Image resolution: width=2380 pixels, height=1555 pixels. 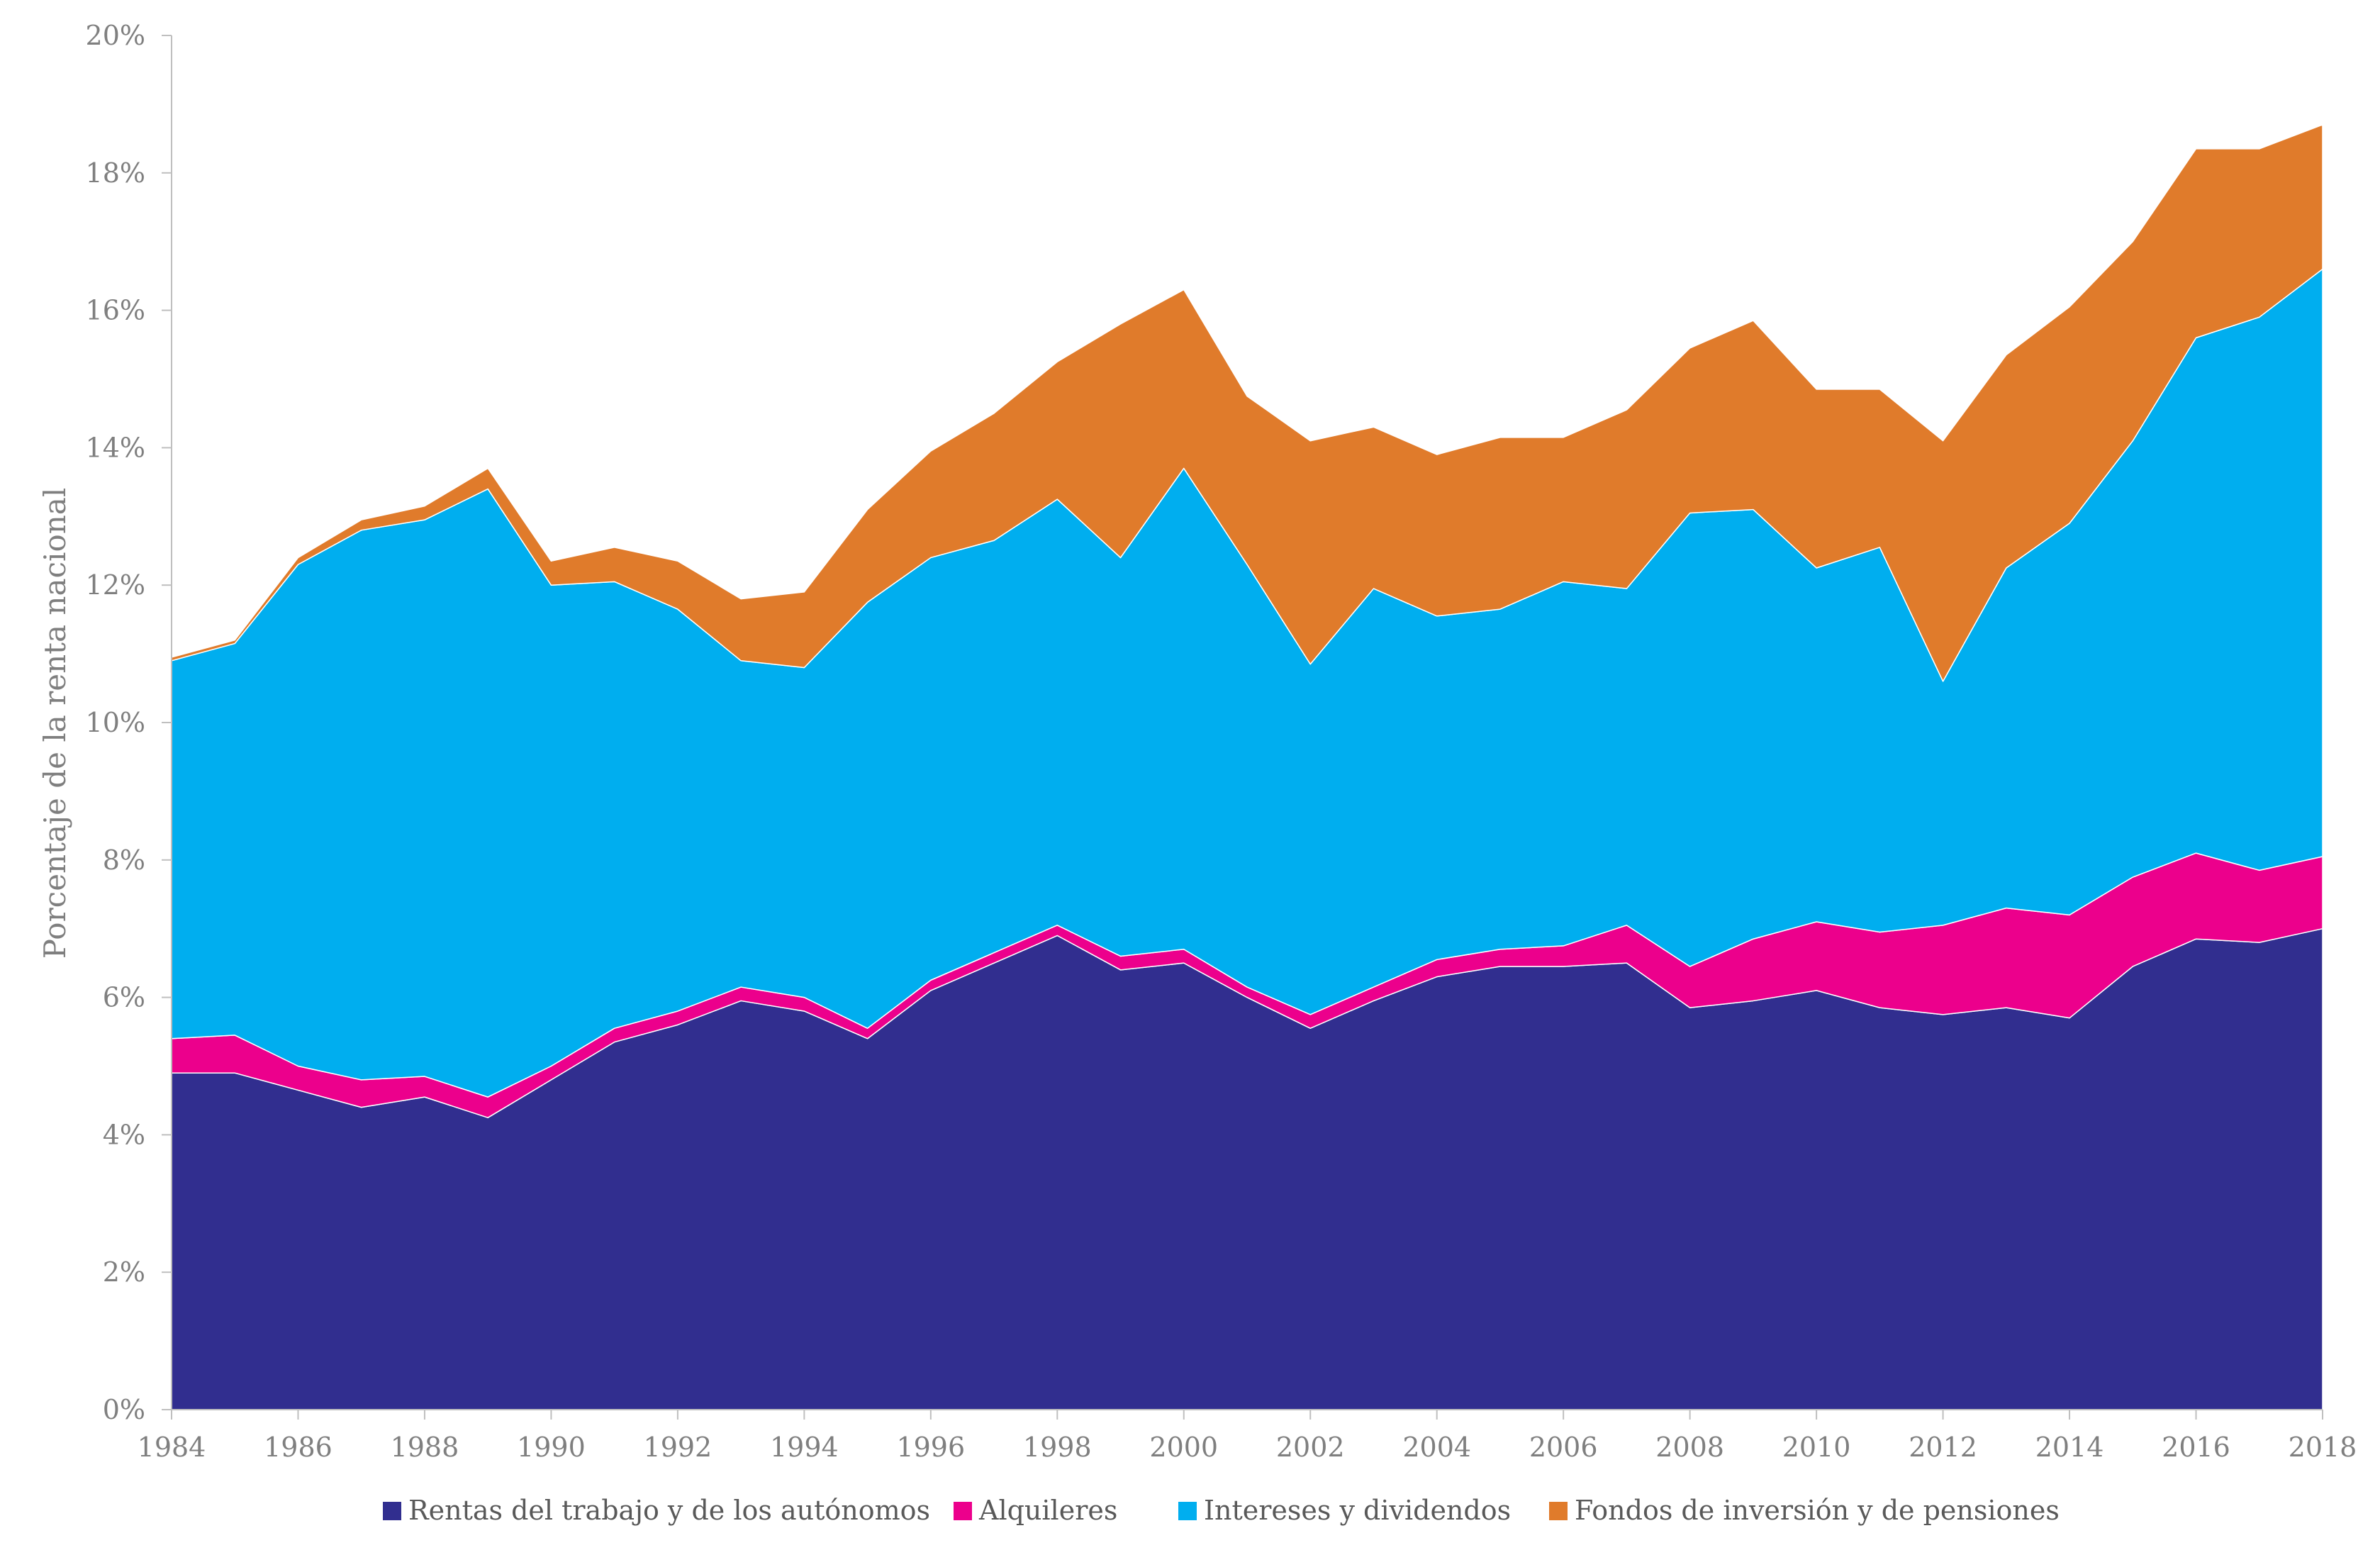 What do you see at coordinates (124, 997) in the screenshot?
I see `y-tick-label: 6%` at bounding box center [124, 997].